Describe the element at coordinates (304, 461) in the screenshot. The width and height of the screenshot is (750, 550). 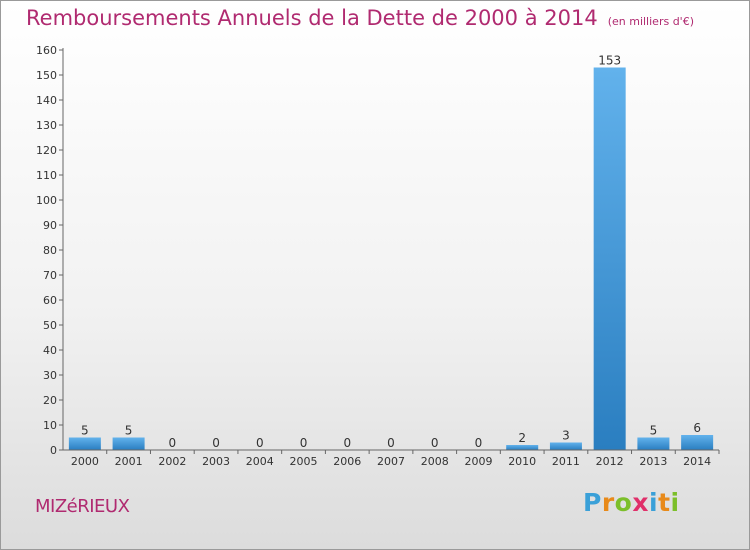
I see `x-tick-label: 2005` at that location.